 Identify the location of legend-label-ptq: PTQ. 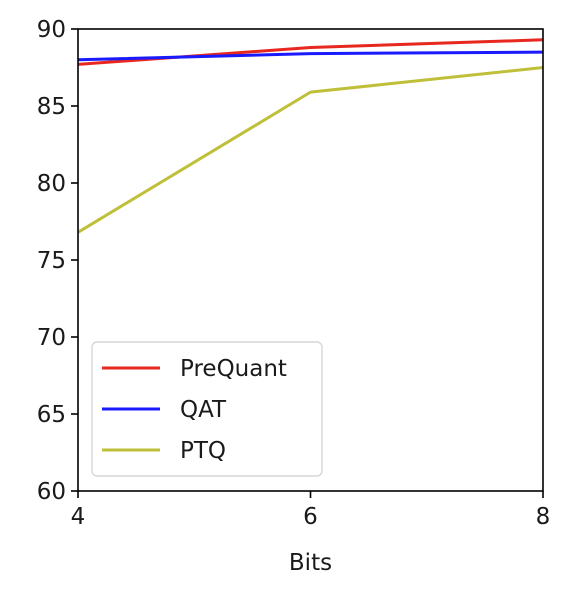
(203, 451).